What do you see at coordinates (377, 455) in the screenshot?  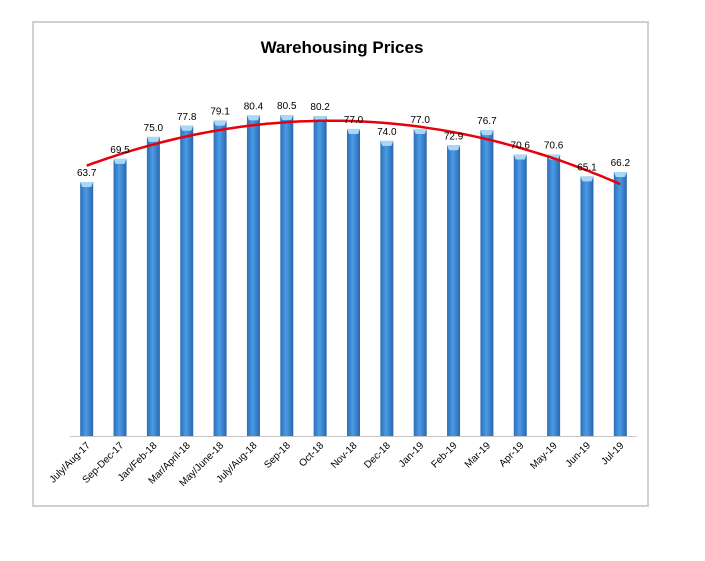 I see `x-tick-label: Dec-18` at bounding box center [377, 455].